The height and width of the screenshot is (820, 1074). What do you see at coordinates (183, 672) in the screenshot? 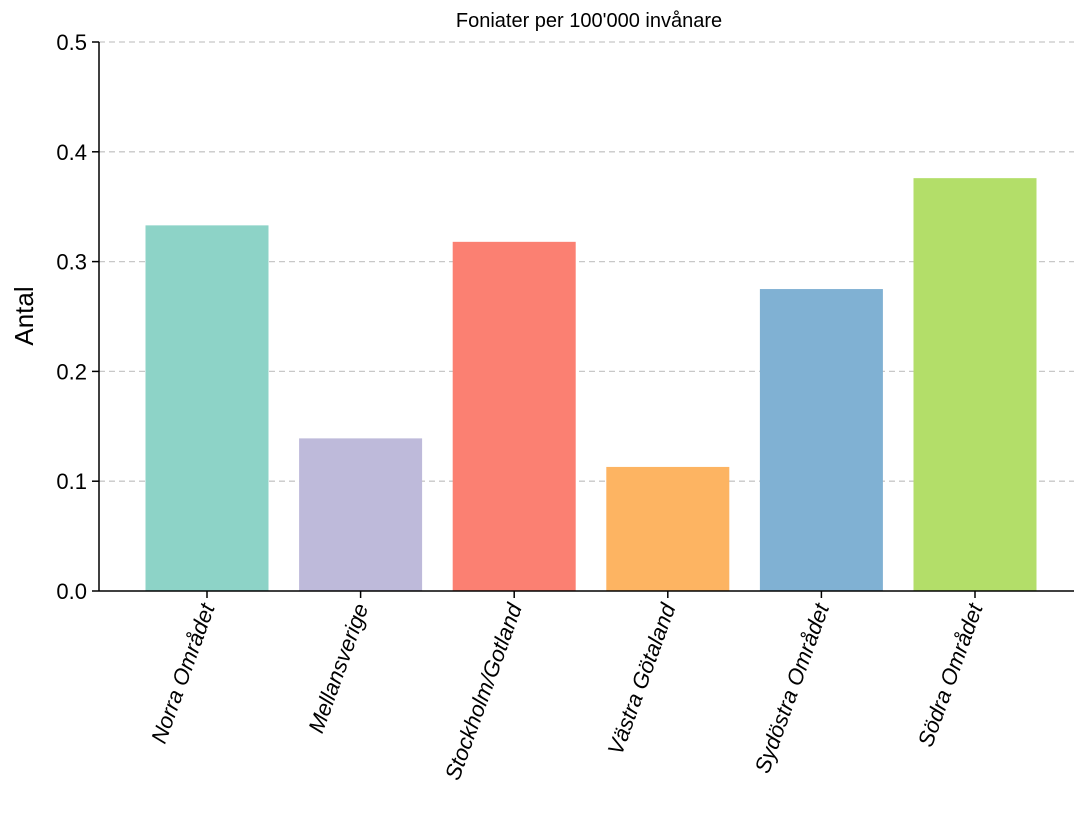
I see `x-tick-label: Norra Området` at bounding box center [183, 672].